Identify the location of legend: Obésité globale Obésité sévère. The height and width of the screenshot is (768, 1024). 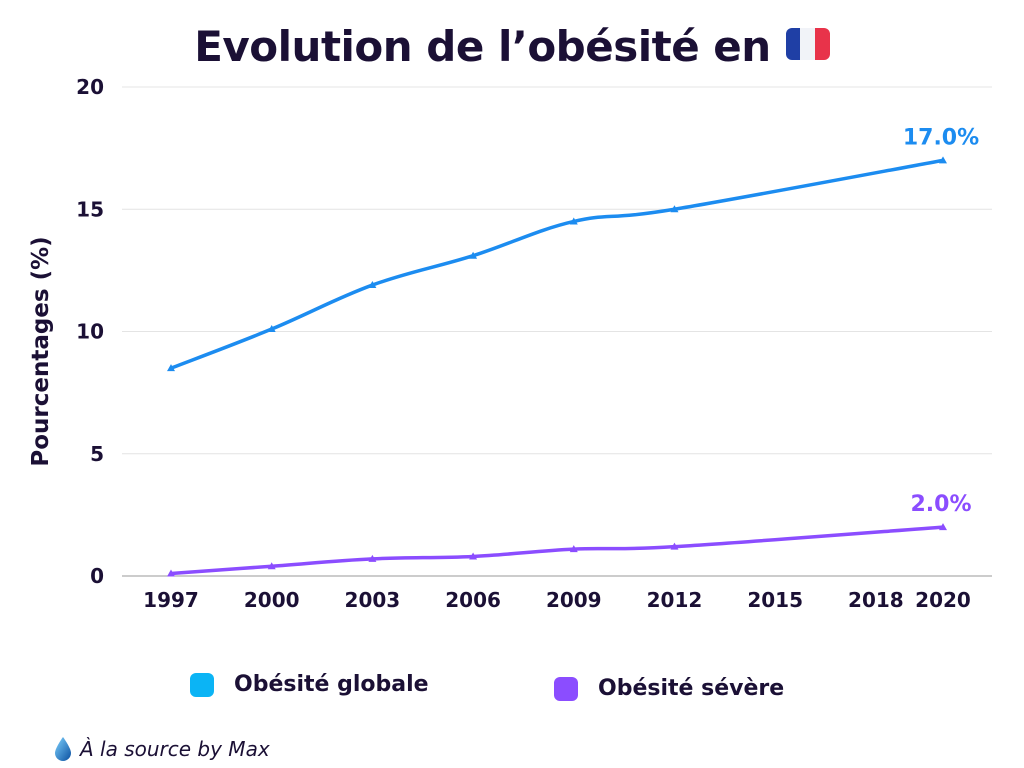
(512, 692).